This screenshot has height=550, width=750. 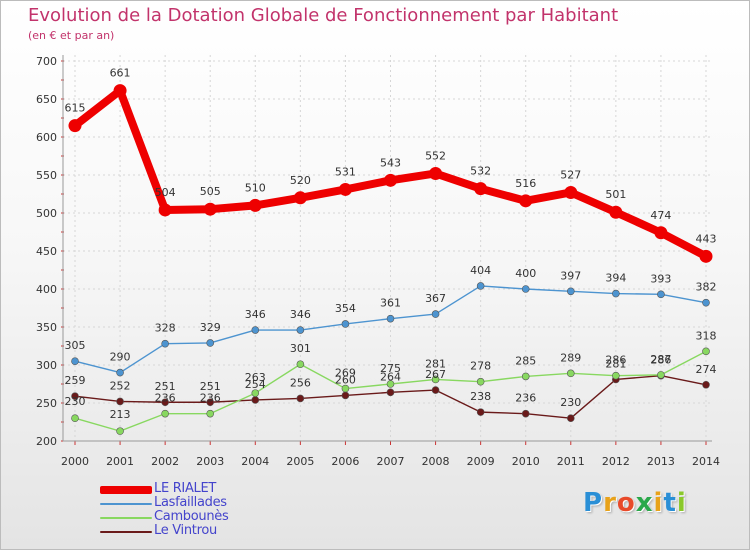 What do you see at coordinates (46, 99) in the screenshot?
I see `y-tick-label: 650` at bounding box center [46, 99].